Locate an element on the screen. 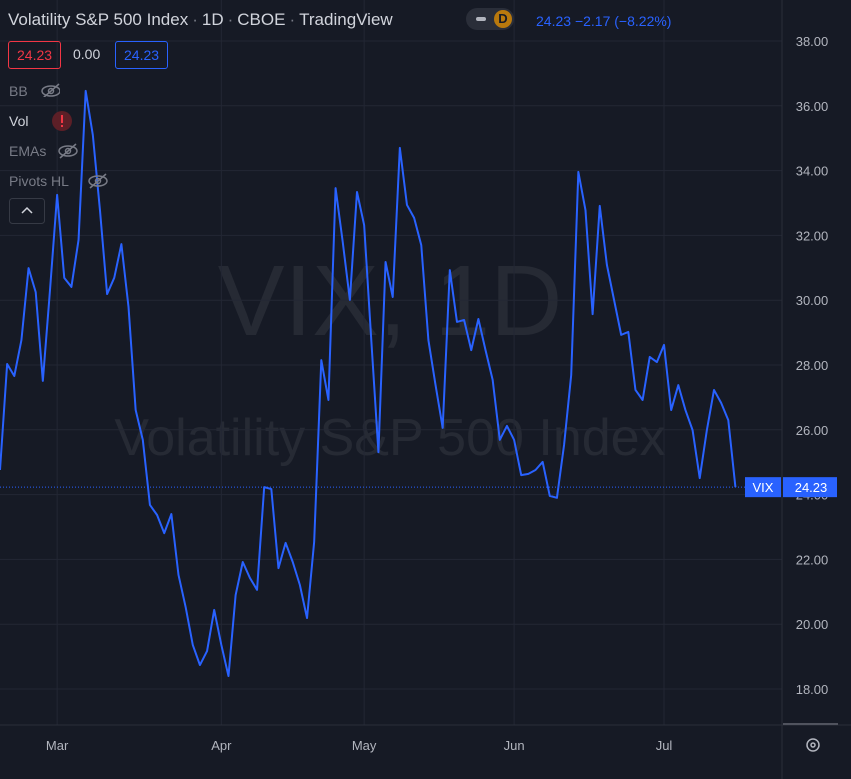 Image resolution: width=851 pixels, height=779 pixels. y-tick-label: 22.00 is located at coordinates (812, 559).